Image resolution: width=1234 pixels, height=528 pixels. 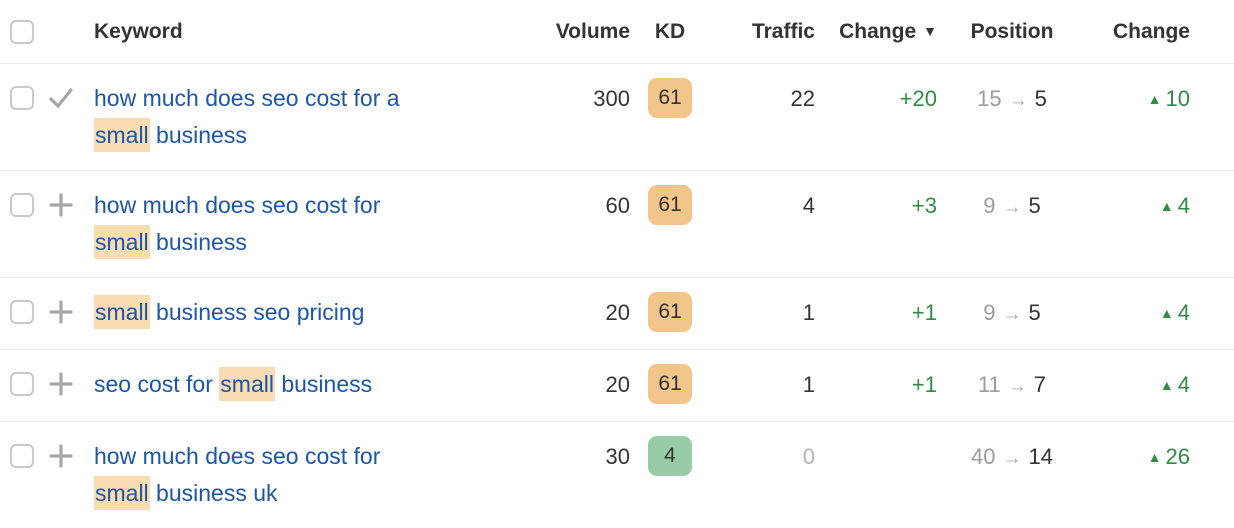 I want to click on traffic-change-value: +1, so click(x=924, y=384).